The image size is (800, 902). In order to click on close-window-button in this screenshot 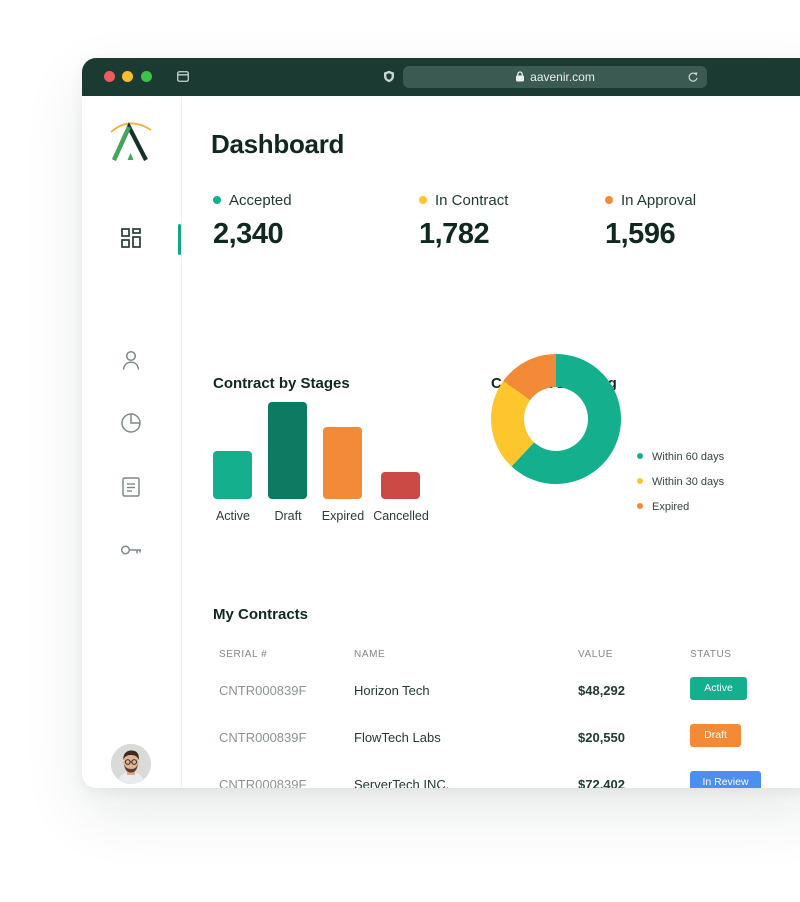, I will do `click(109, 76)`.